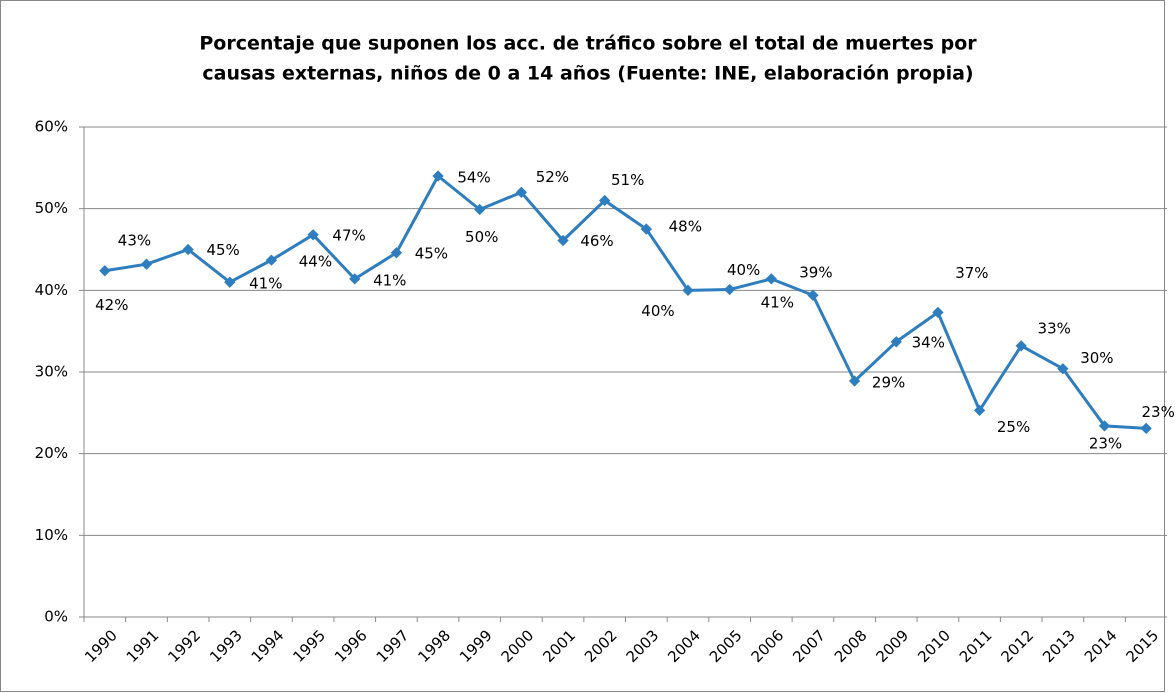 The image size is (1176, 693). Describe the element at coordinates (51, 208) in the screenshot. I see `y-tick-label: 50%` at that location.